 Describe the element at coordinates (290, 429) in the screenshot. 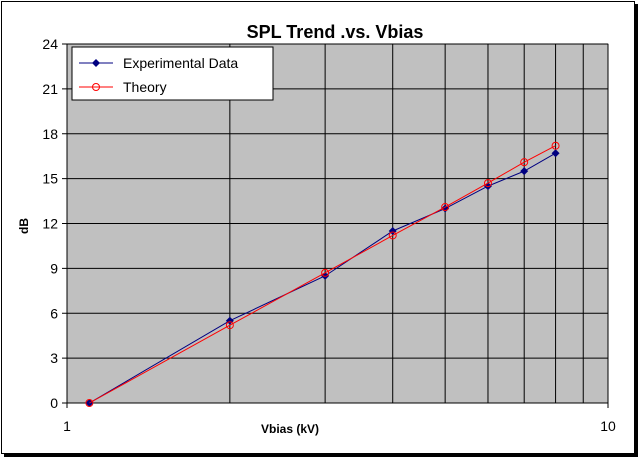

I see `x-axis-title: Vbias (kV)` at that location.